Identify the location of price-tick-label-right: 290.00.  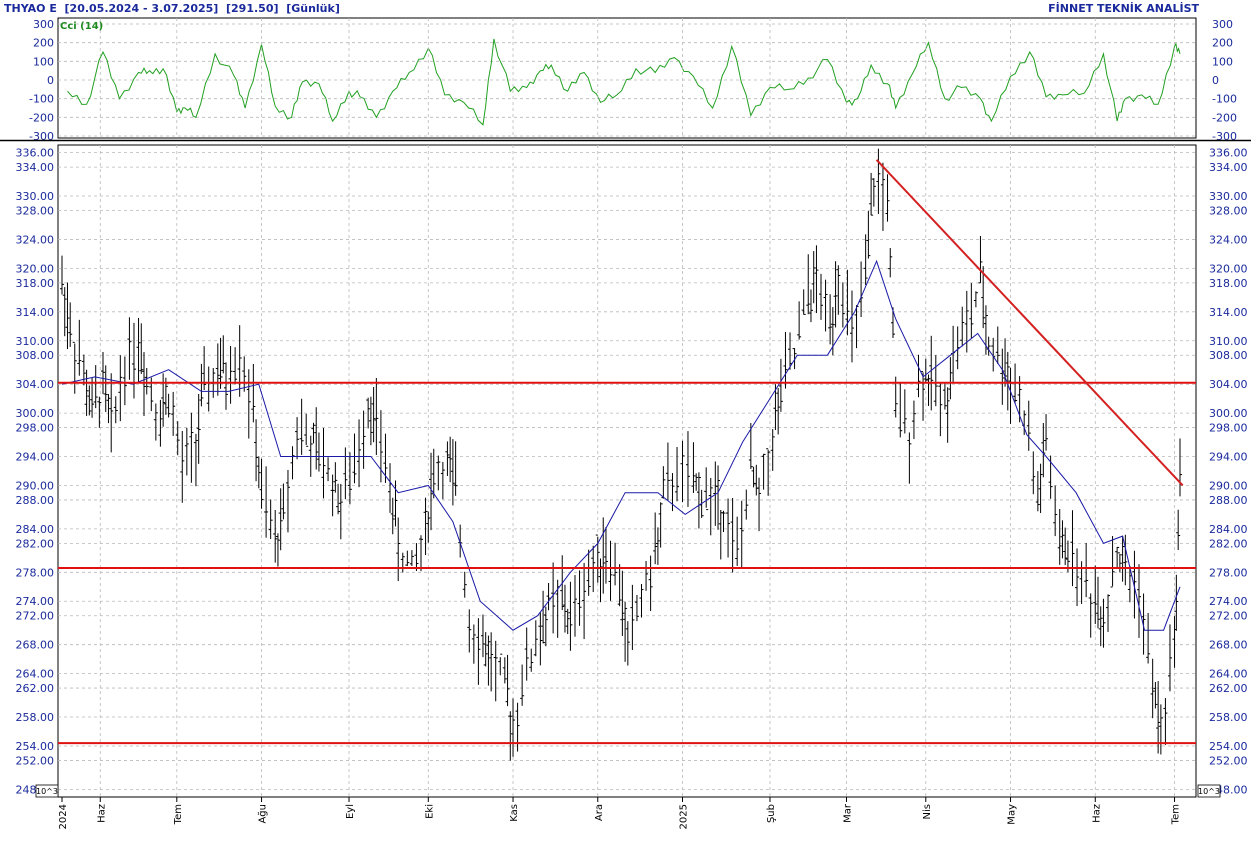
(1228, 485).